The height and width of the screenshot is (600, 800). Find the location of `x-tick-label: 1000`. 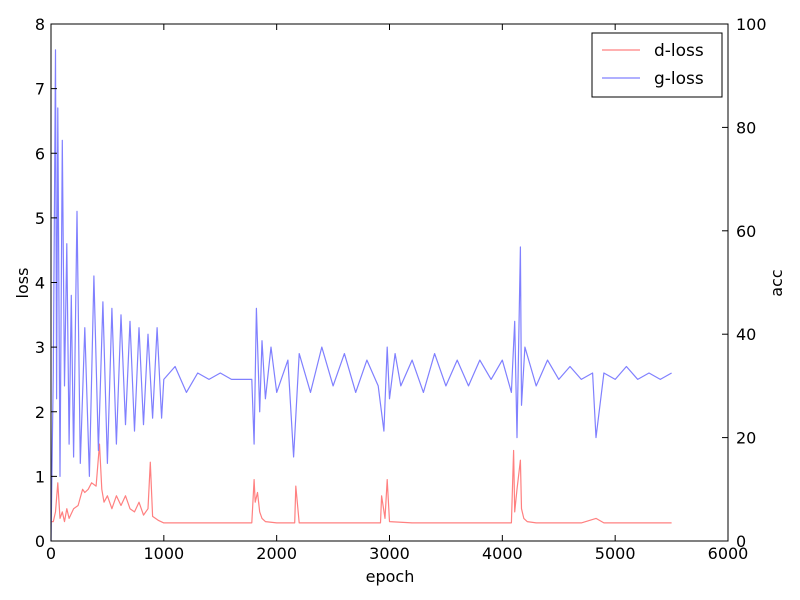

x-tick-label: 1000 is located at coordinates (163, 553).